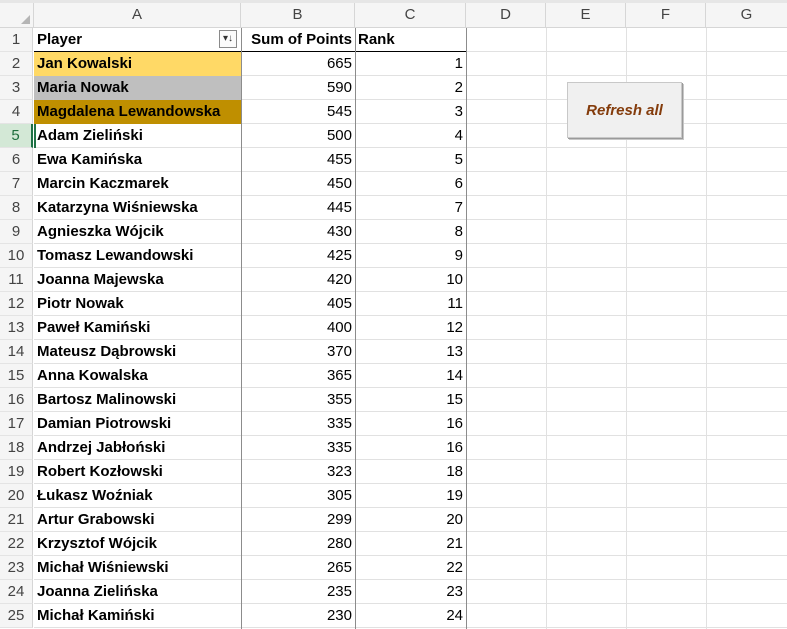  I want to click on points-cell: 545, so click(339, 111).